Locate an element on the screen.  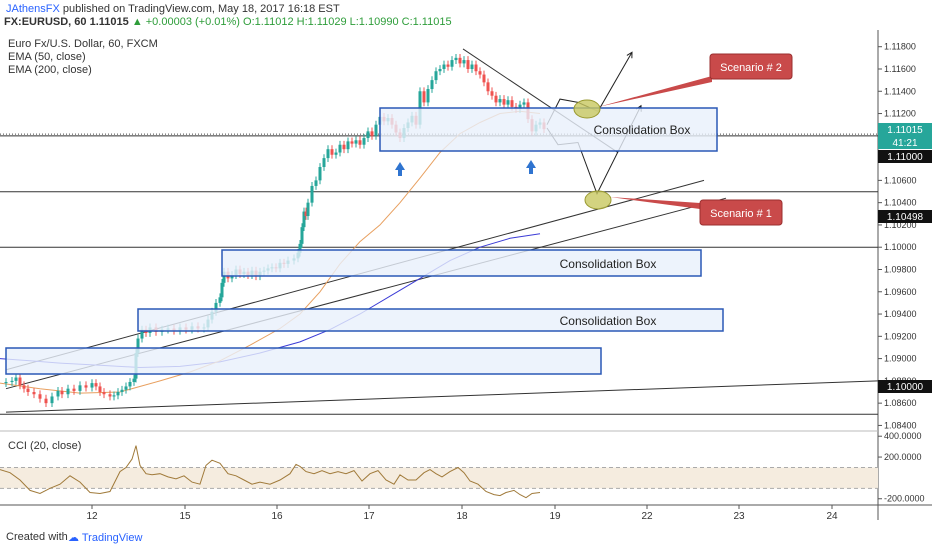
cci-tick-label: 200.0000 is located at coordinates (903, 457).